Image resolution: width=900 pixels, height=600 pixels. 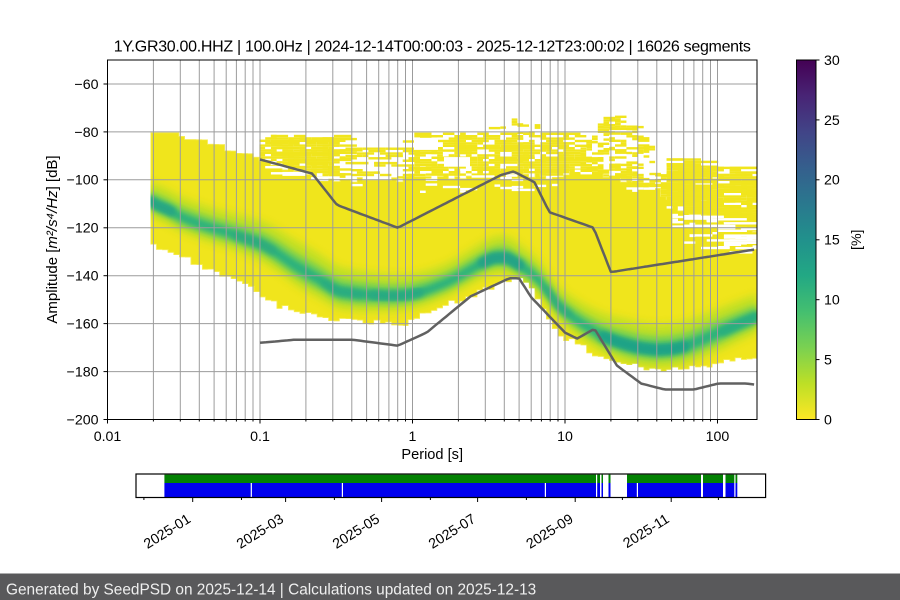 What do you see at coordinates (832, 181) in the screenshot?
I see `svg-text: 20` at bounding box center [832, 181].